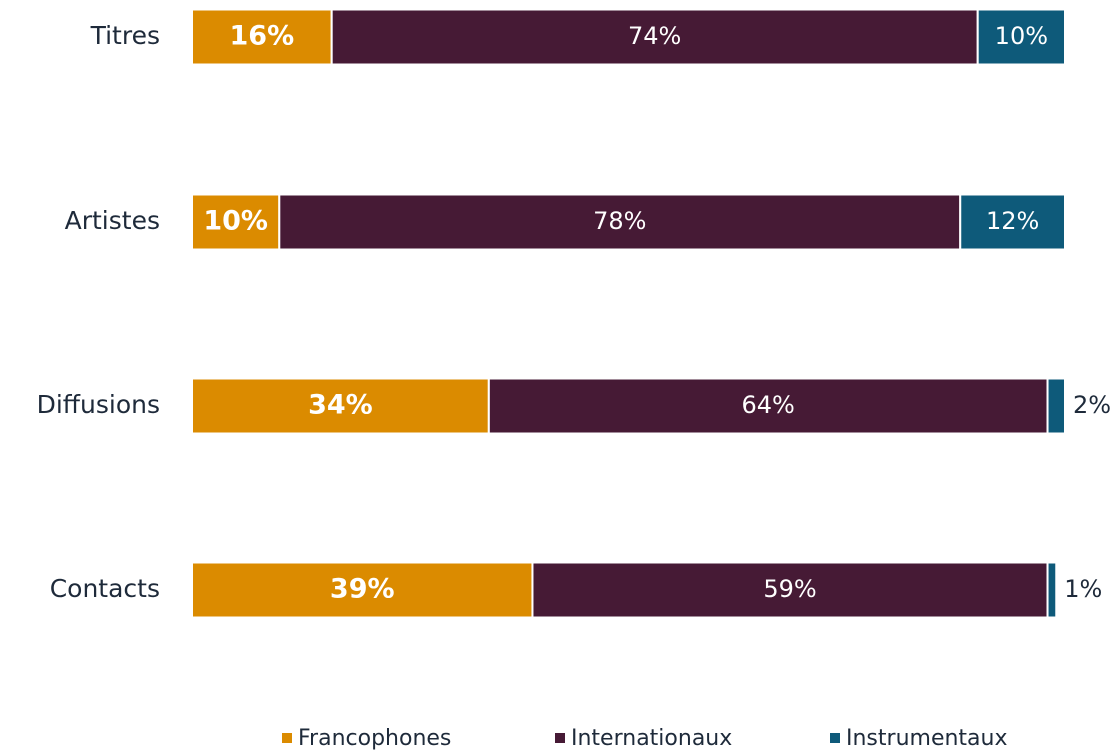 Image resolution: width=1120 pixels, height=752 pixels. Describe the element at coordinates (651, 738) in the screenshot. I see `legend-label: Internationaux` at that location.